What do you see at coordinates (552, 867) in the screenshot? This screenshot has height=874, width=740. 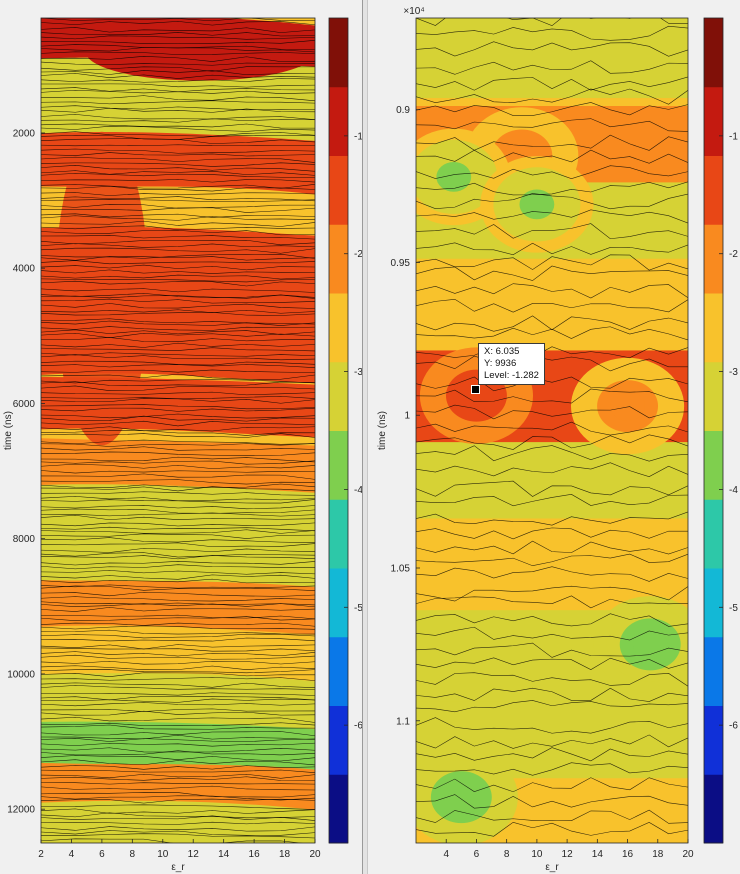 I see `x-axis-label: ε_r` at bounding box center [552, 867].